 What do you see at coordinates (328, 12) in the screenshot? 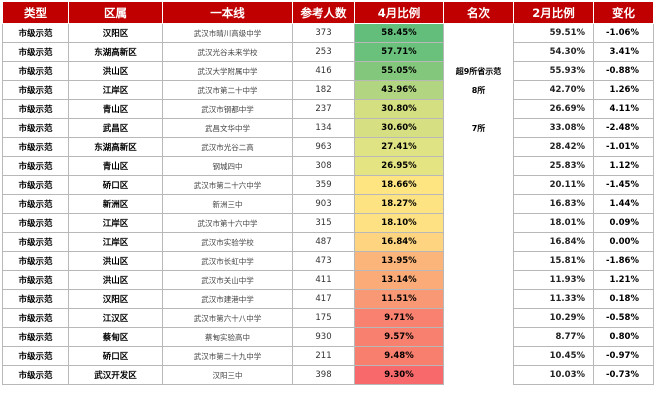
I see `header-row: 类型 区属 一本线 参考人数 4月比例 名次 2月比例 变化` at bounding box center [328, 12].